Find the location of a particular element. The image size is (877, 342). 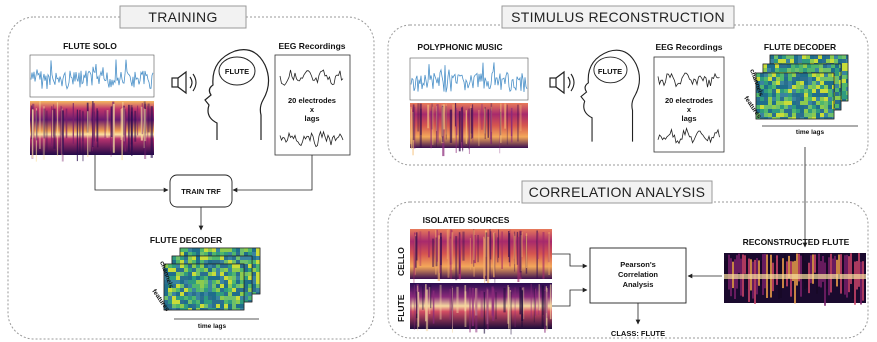

isolated-flute-label: FLUTE is located at coordinates (401, 308).